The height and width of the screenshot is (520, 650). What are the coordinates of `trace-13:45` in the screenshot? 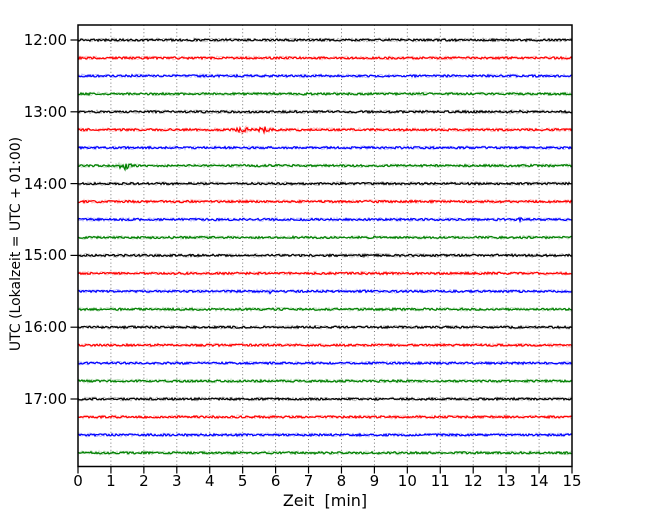 It's located at (325, 167).